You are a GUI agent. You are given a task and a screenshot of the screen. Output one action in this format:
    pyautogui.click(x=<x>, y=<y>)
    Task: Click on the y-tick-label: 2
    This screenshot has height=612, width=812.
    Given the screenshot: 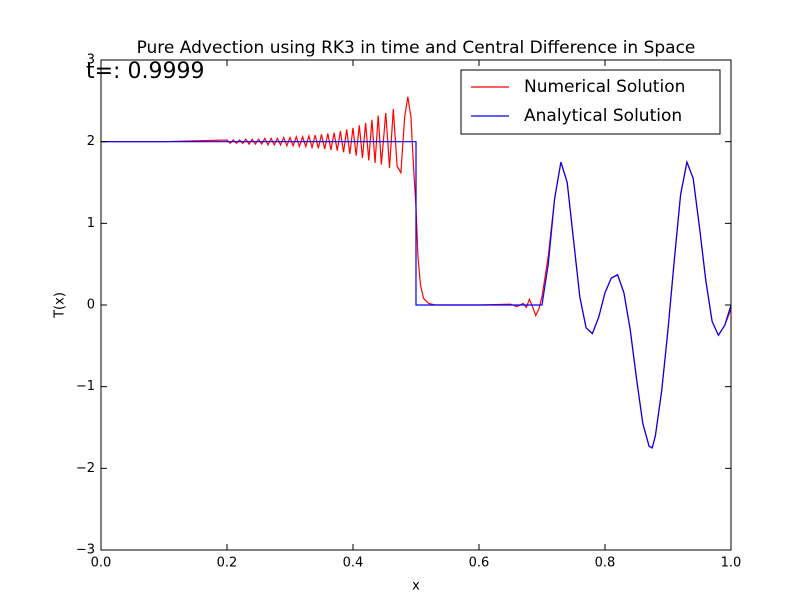 What is the action you would take?
    pyautogui.click(x=91, y=141)
    